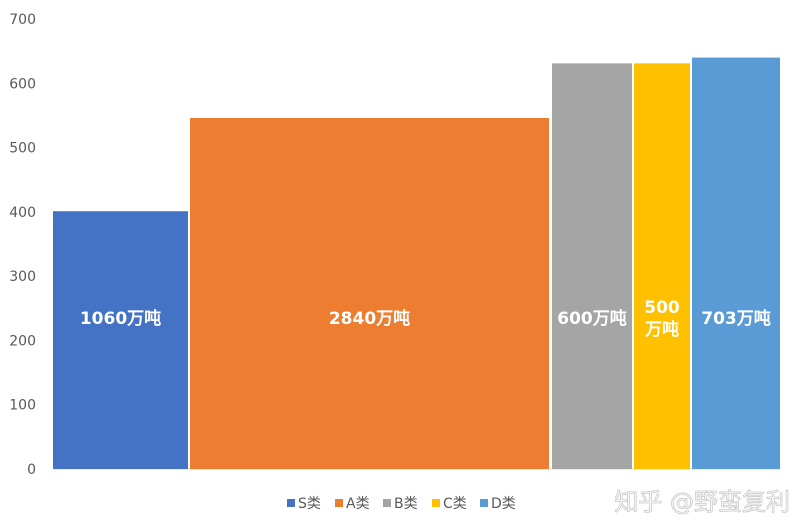  Describe the element at coordinates (455, 504) in the screenshot. I see `legend-label-c: C类` at that location.